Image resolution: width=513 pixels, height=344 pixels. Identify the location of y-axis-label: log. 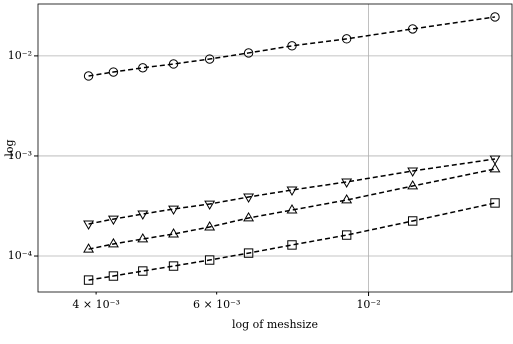
(9, 147).